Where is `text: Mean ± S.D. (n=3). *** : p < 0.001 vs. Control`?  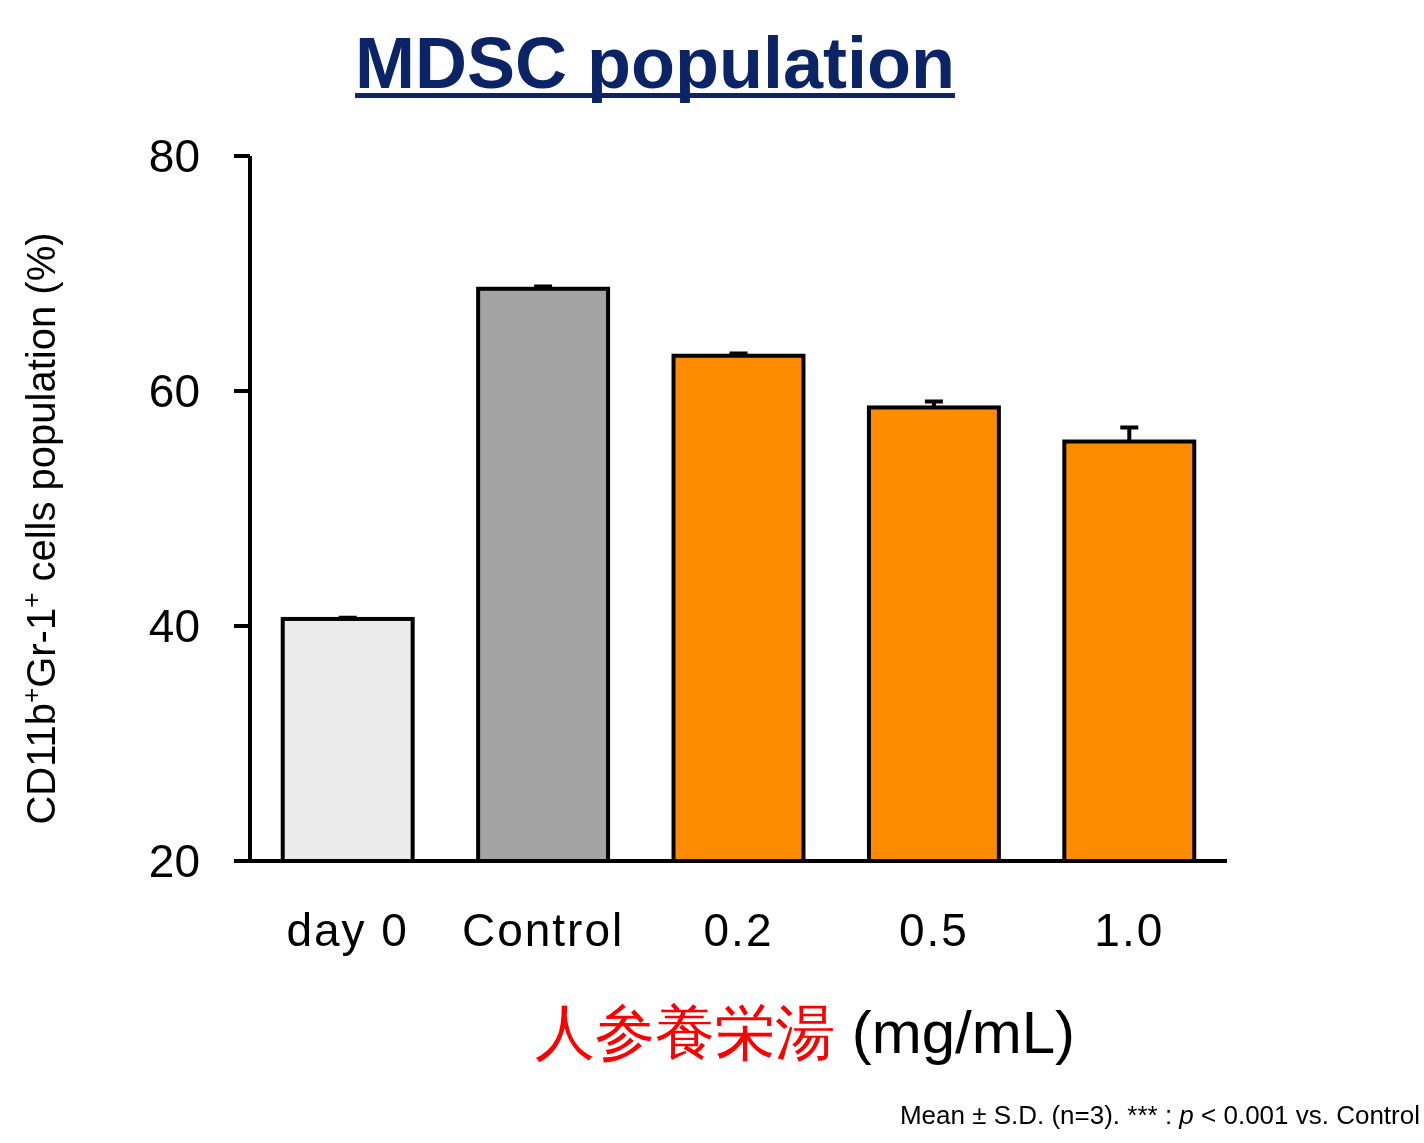 text: Mean ± S.D. (n=3). *** : p < 0.001 vs. Control is located at coordinates (1159, 1115).